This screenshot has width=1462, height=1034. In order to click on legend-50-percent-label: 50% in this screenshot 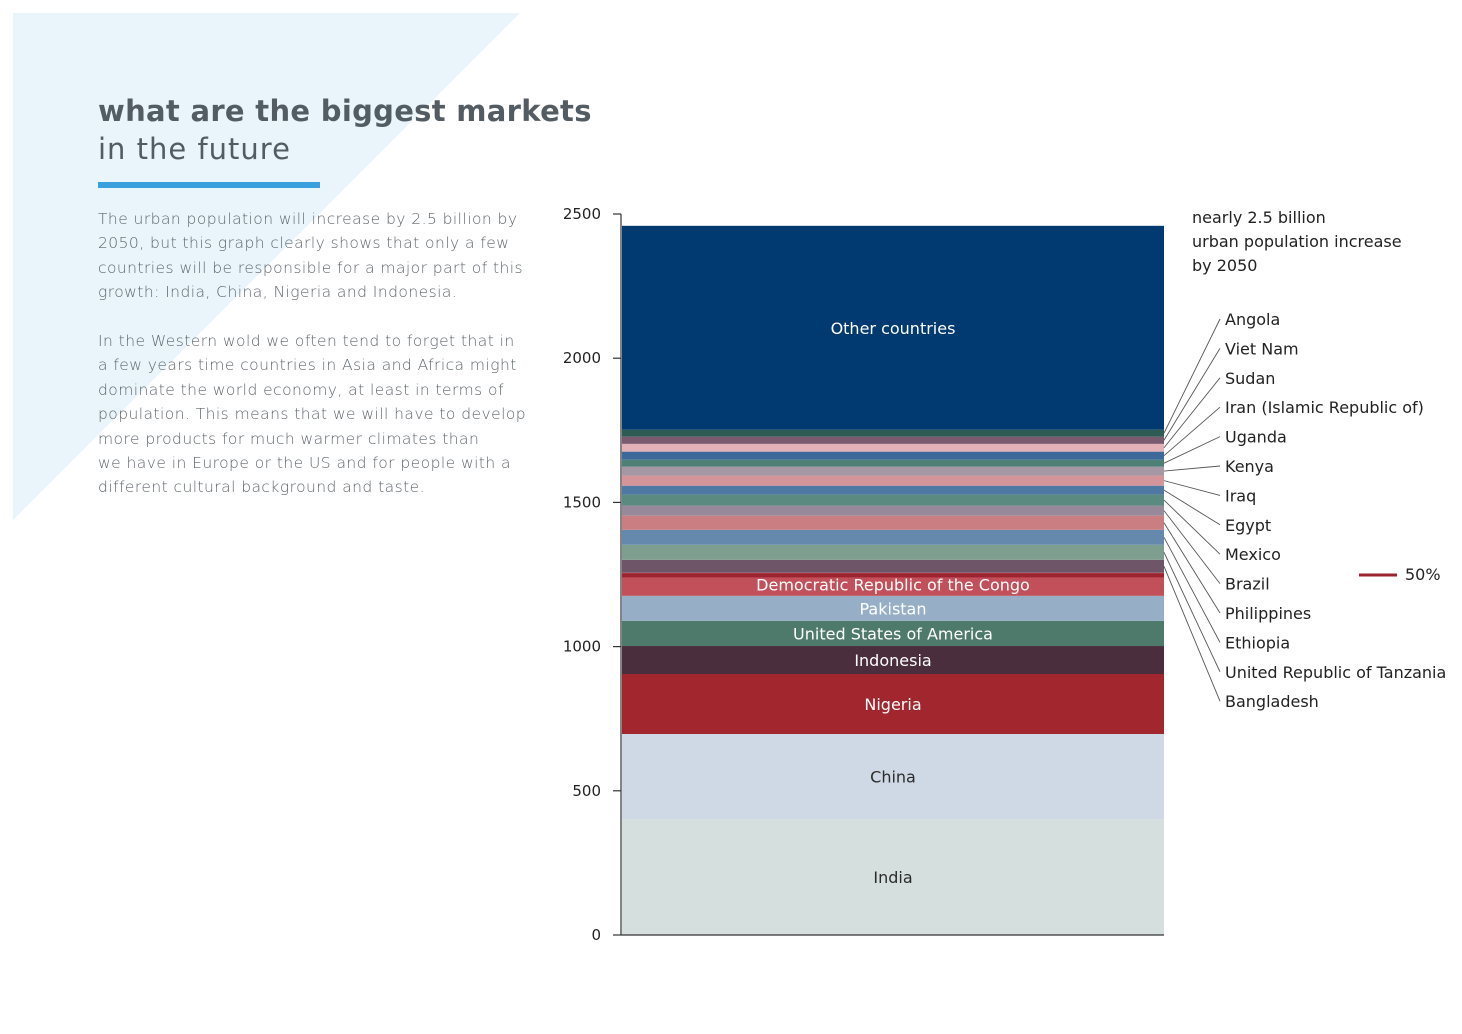, I will do `click(1423, 574)`.